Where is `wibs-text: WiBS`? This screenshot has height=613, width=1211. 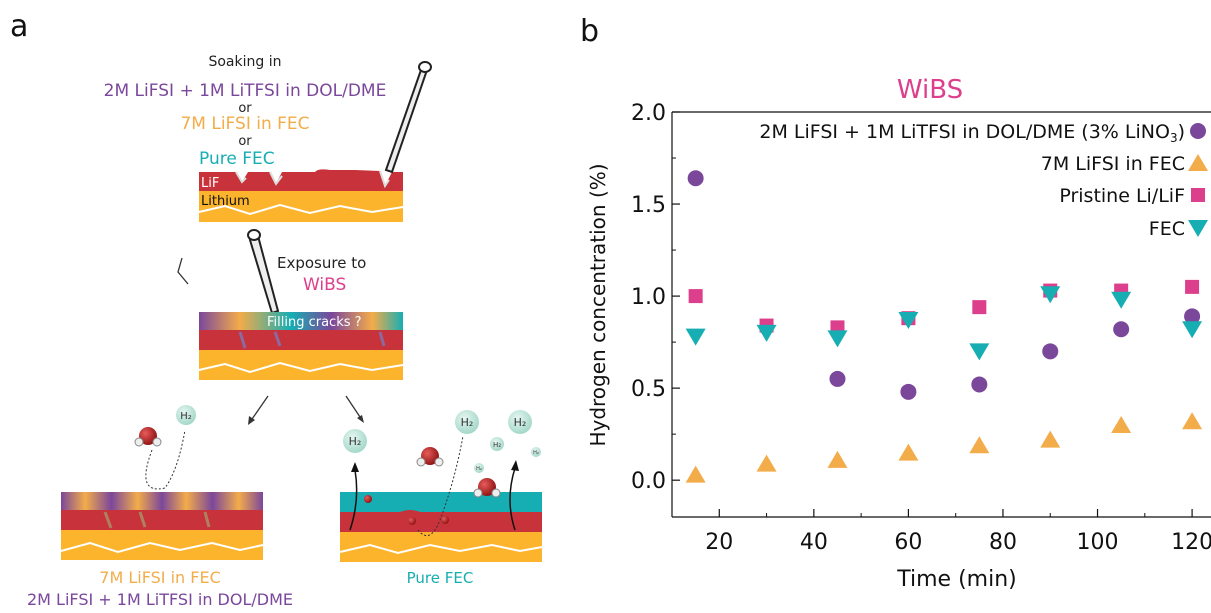
wibs-text: WiBS is located at coordinates (324, 285).